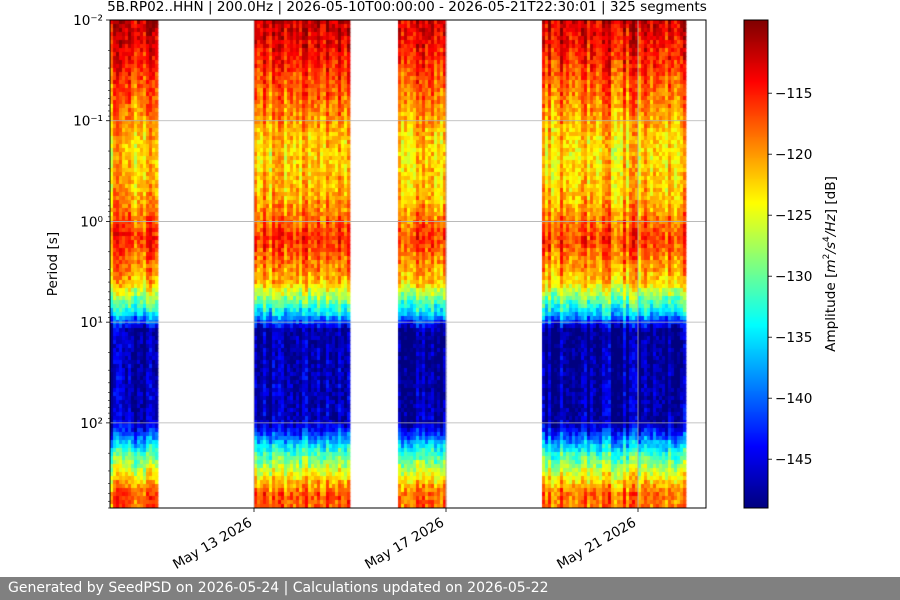  I want to click on colorbar-tick-label: −120, so click(793, 155).